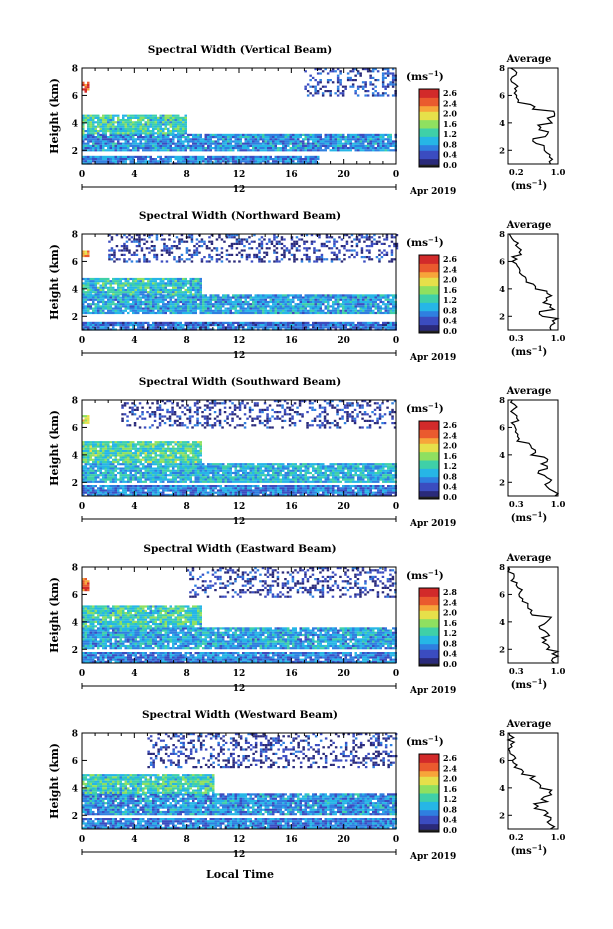 This screenshot has height=929, width=613. I want to click on x-tick-label: 4, so click(134, 341).